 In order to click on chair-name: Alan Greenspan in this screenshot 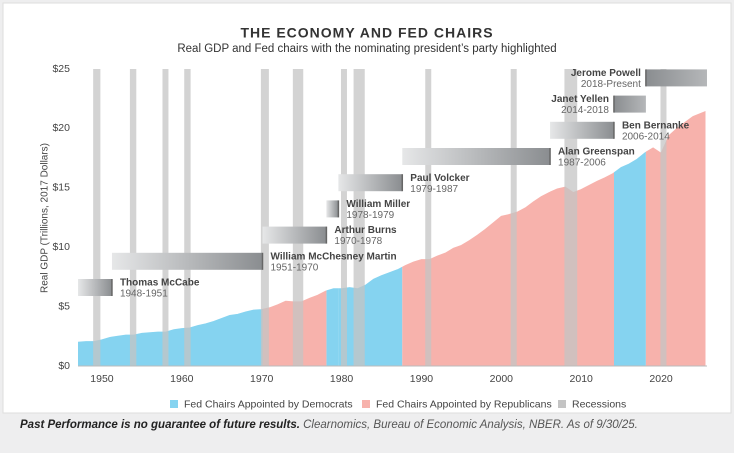, I will do `click(596, 152)`.